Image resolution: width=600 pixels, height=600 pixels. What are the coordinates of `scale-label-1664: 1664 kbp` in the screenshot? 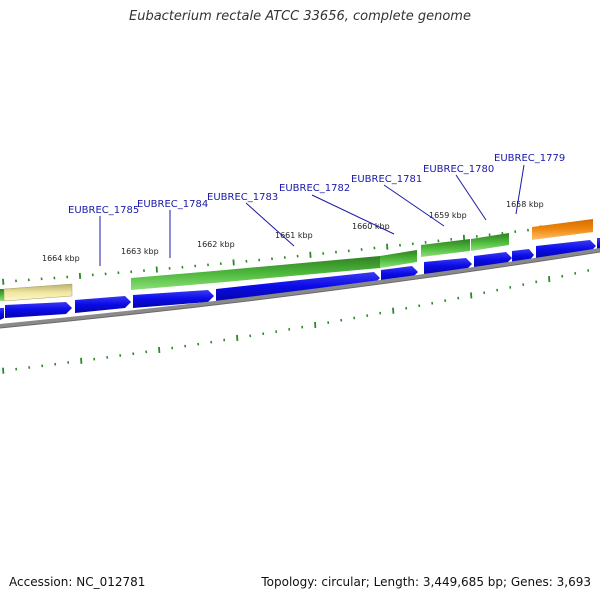 It's located at (61, 258).